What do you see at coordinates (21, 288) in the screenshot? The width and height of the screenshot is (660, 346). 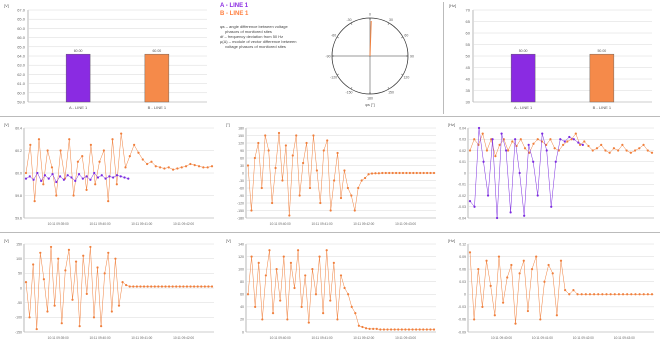 I see `y-tick-label: 0` at bounding box center [21, 288].